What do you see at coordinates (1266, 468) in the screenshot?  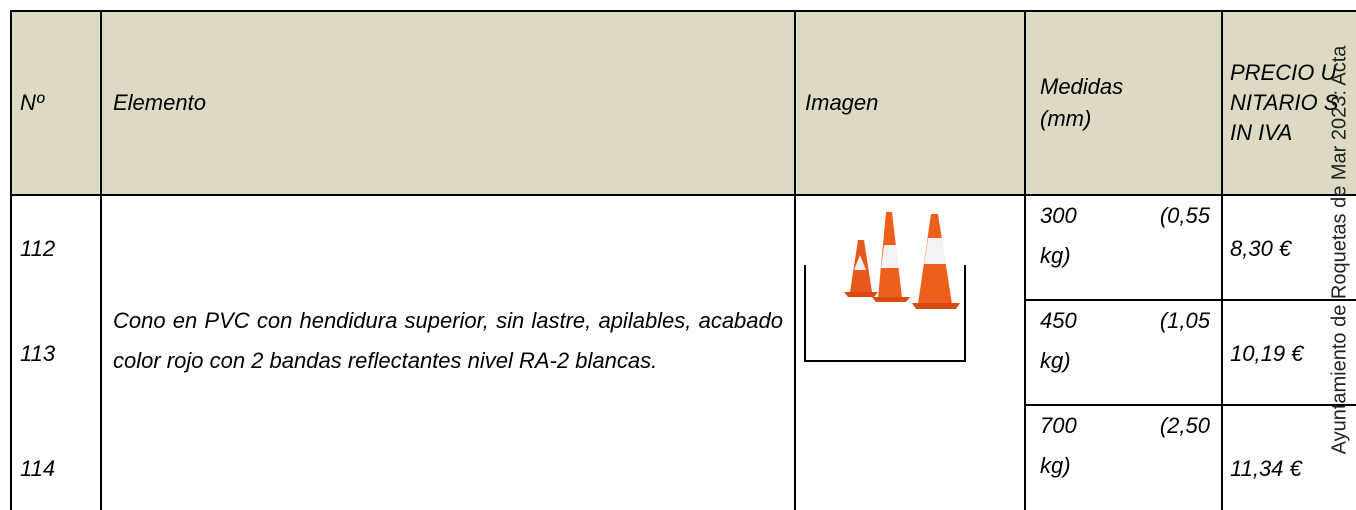 I see `price: 11,34 €` at bounding box center [1266, 468].